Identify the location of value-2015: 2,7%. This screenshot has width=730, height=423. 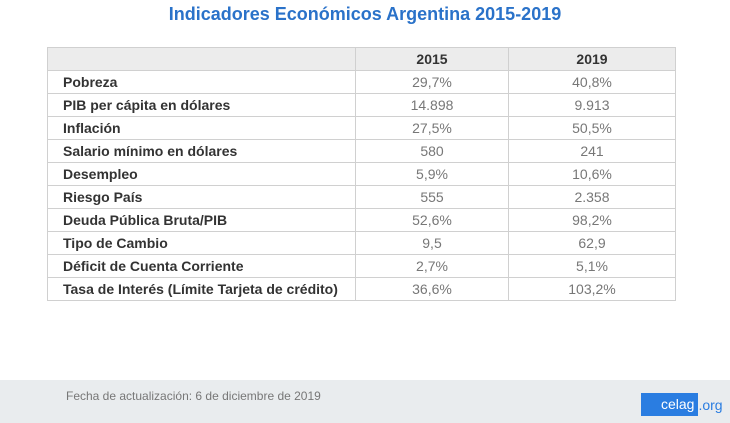
(432, 266).